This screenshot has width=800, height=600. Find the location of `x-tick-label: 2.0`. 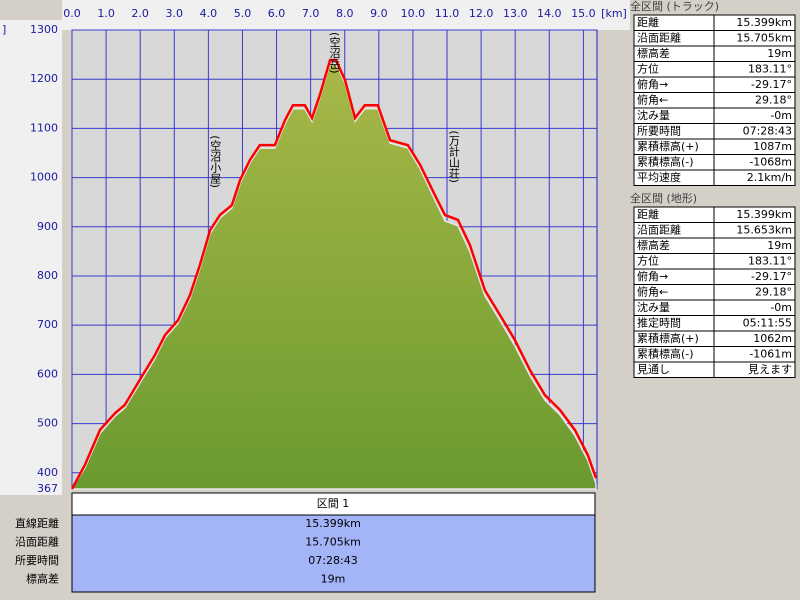

x-tick-label: 2.0 is located at coordinates (140, 13).